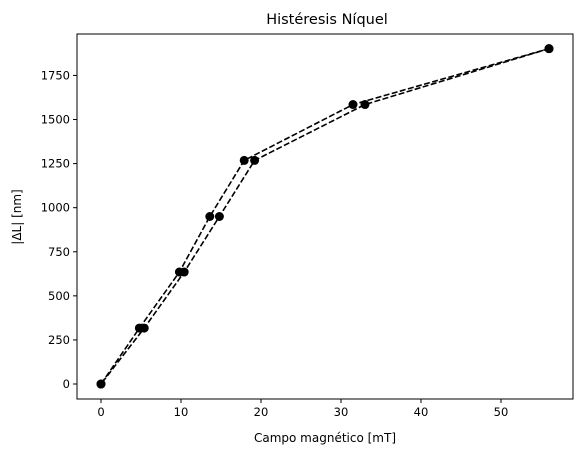 The height and width of the screenshot is (456, 584). Describe the element at coordinates (55, 120) in the screenshot. I see `y-tick-label: 1500` at that location.